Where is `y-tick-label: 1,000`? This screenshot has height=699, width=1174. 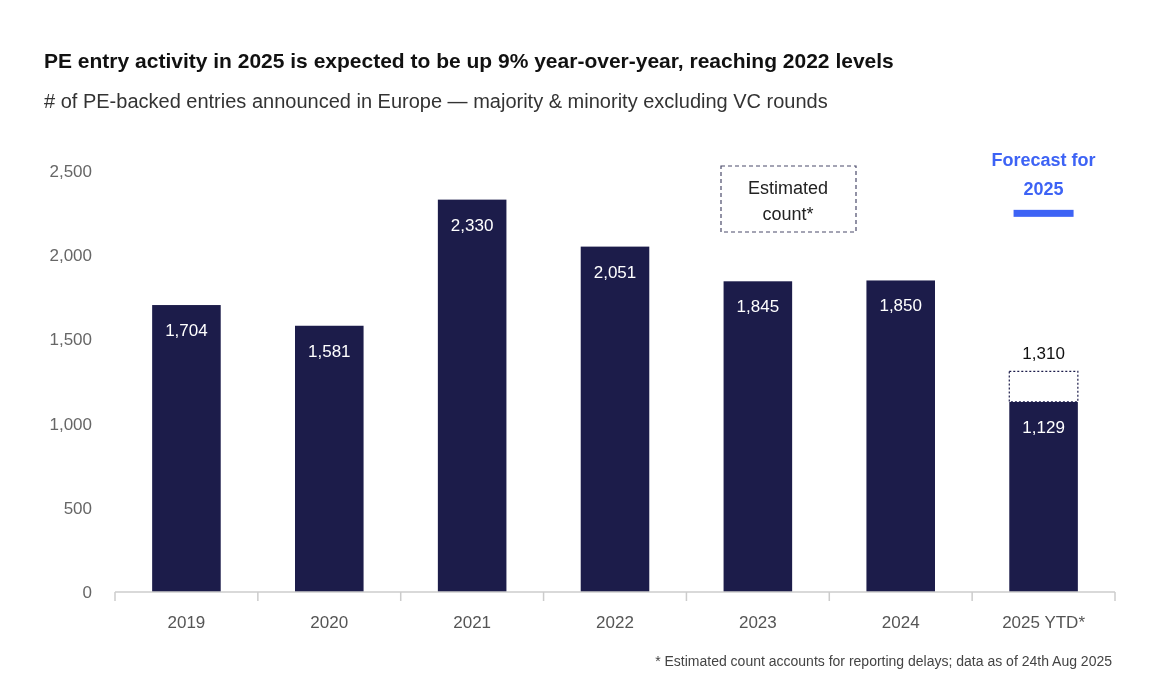 y-tick-label: 1,000 is located at coordinates (70, 424).